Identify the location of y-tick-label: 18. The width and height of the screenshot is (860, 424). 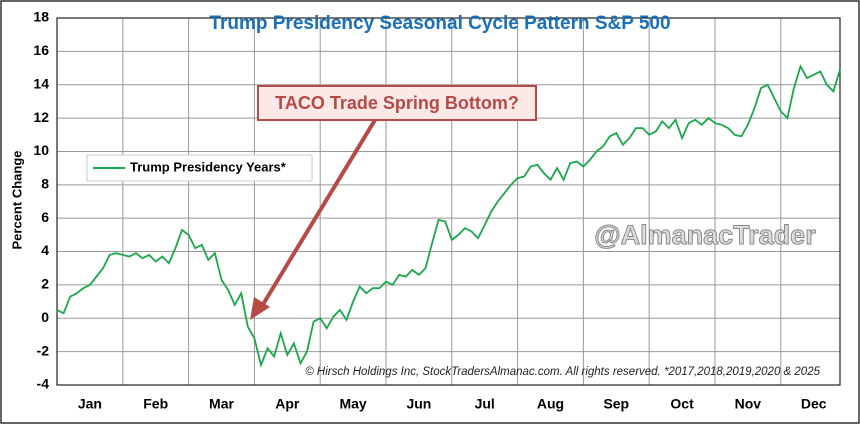
(41, 17).